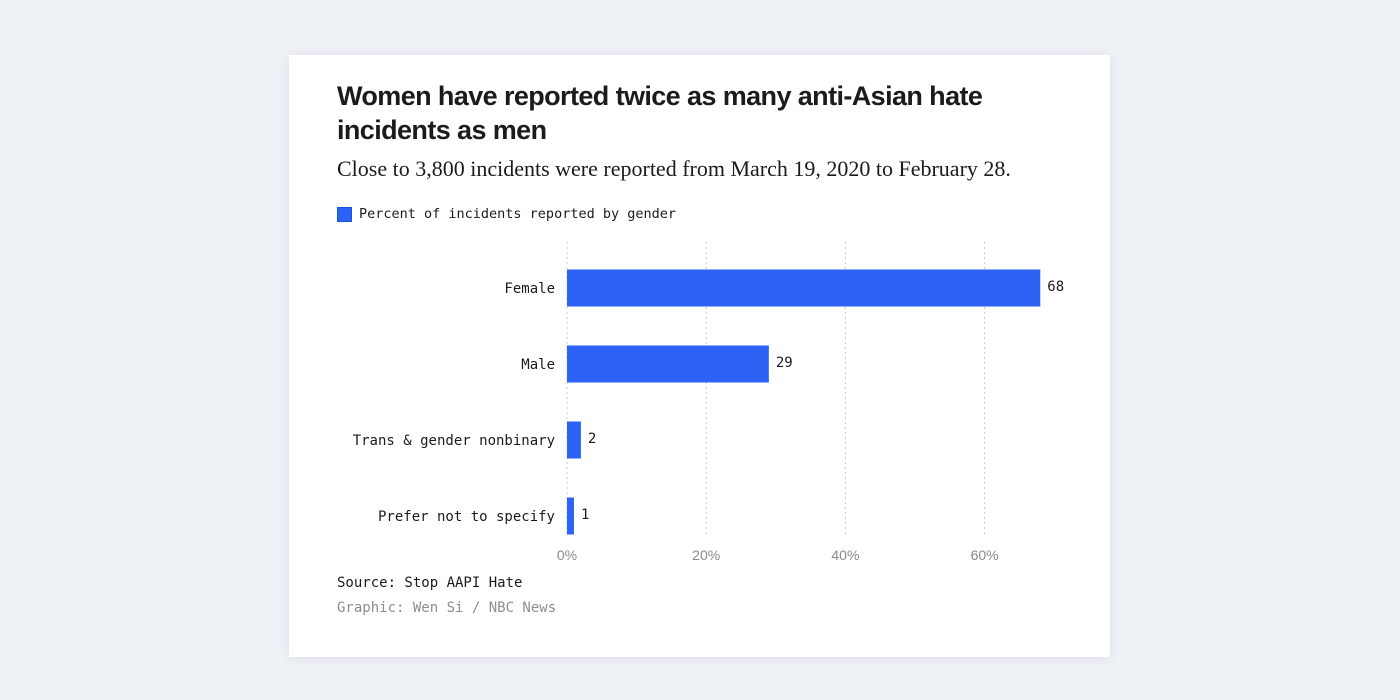  Describe the element at coordinates (430, 583) in the screenshot. I see `source-note: Source: Stop AAPI Hate` at that location.